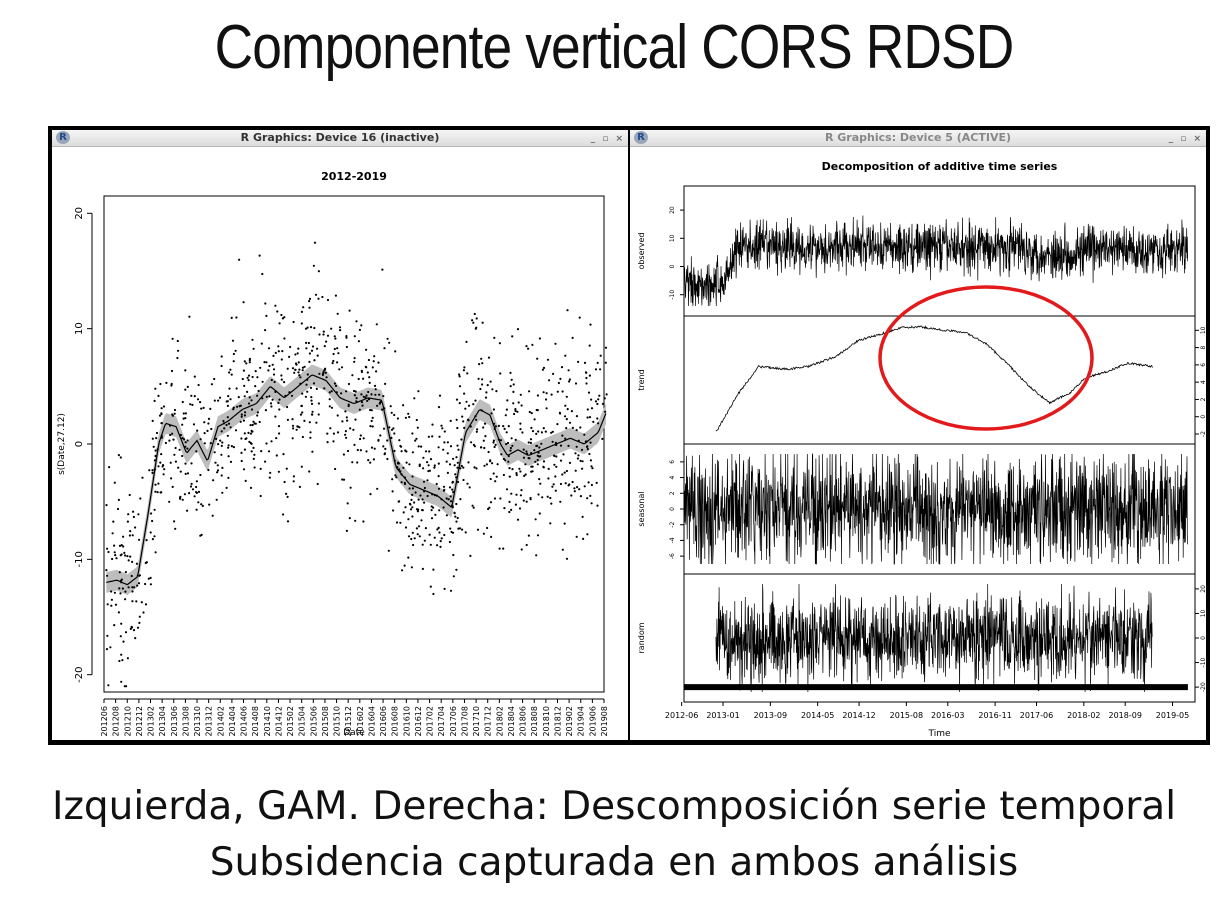 This screenshot has height=906, width=1228. I want to click on x-tick-label: 201908, so click(604, 721).